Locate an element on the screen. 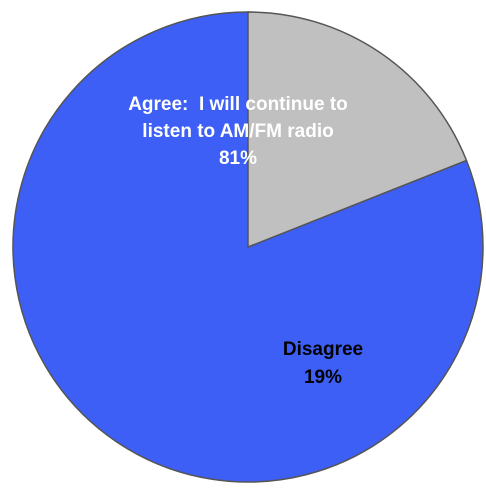 The width and height of the screenshot is (486, 492). slice-category-label: listen to AM/FM radio is located at coordinates (237, 131).